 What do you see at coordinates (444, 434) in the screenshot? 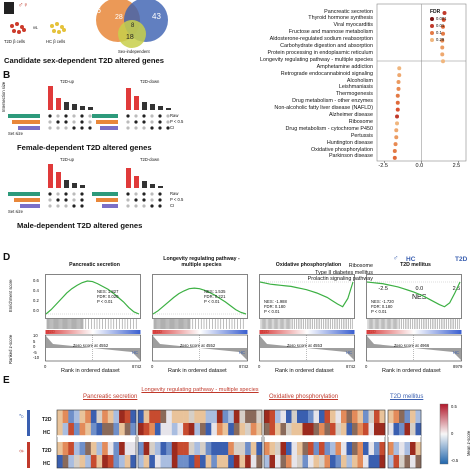
I see `color-scale-bar` at bounding box center [444, 434].